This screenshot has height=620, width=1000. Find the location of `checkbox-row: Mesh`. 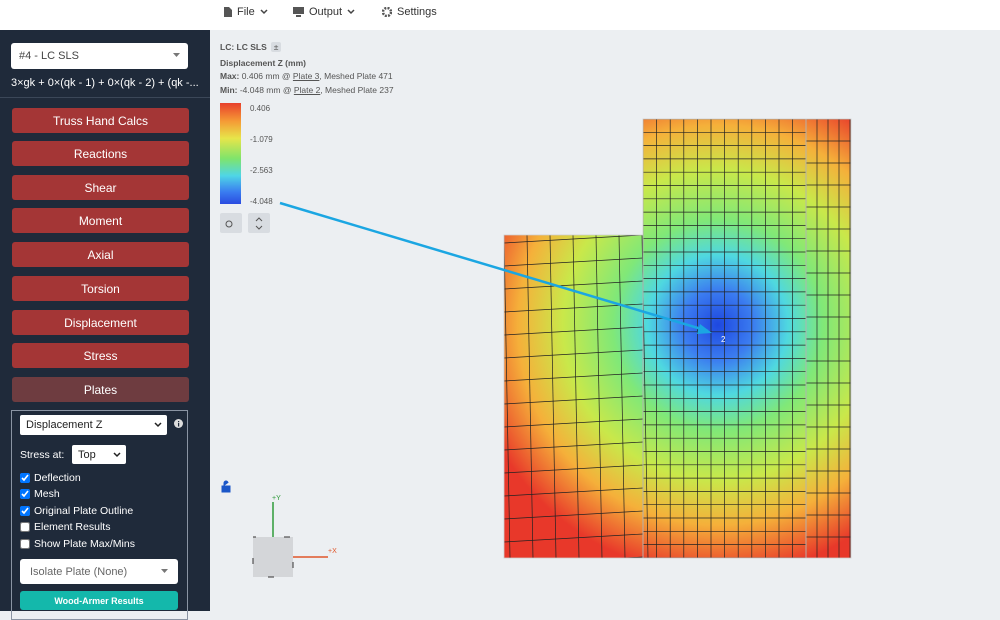

checkbox-row: Mesh is located at coordinates (40, 494).